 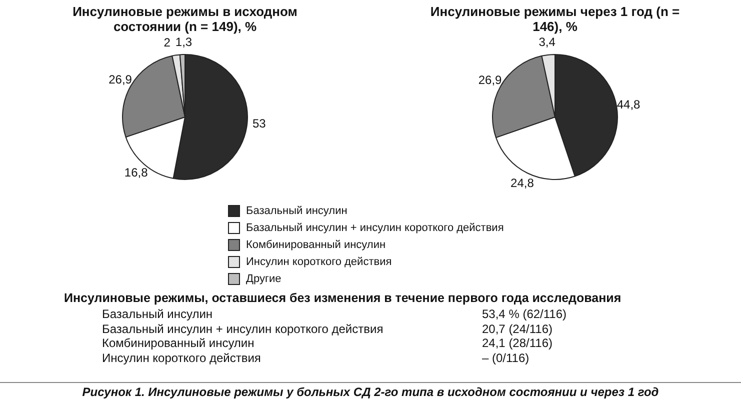 What do you see at coordinates (370, 390) in the screenshot?
I see `text: Рисунок 1. Инсулиновые режимы у больных СД 2-го типа в исходном состоянии и через 1 год` at bounding box center [370, 390].